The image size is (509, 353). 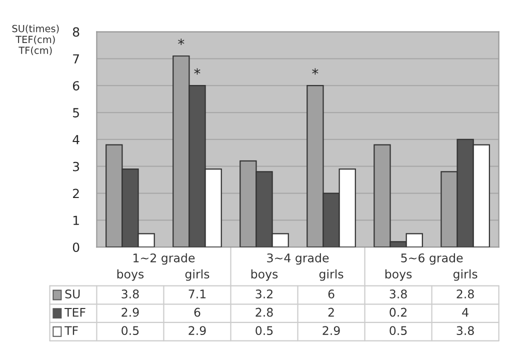 I want to click on y-tick-label: 4, so click(x=76, y=139).